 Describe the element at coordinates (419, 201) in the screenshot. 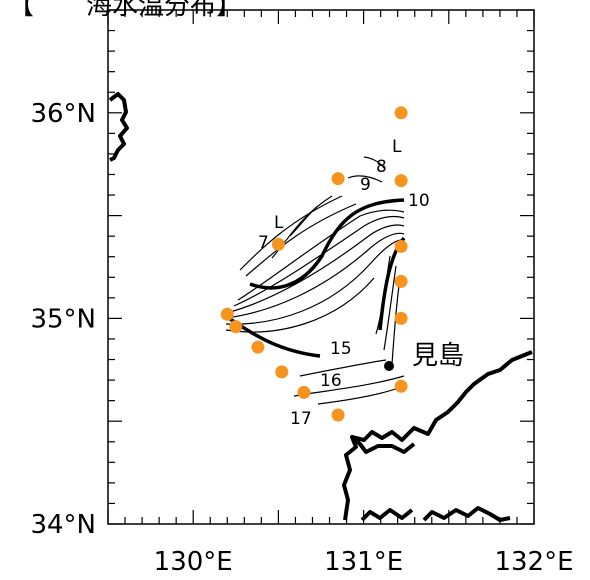

I see `contour-label-10: 10` at that location.